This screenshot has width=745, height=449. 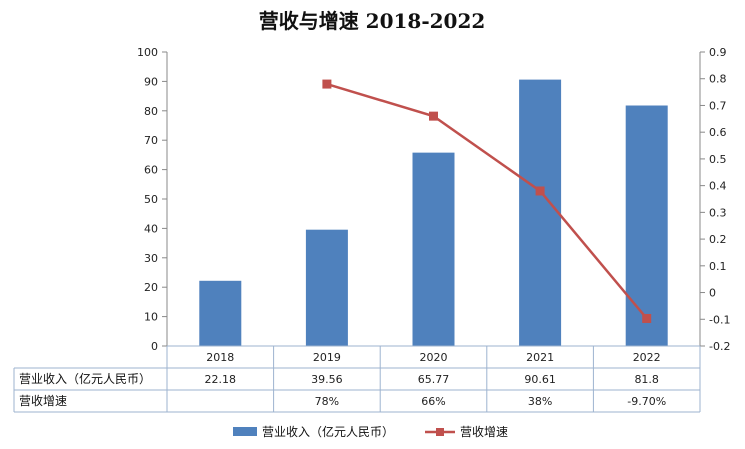 I want to click on right-tick-label: 0, so click(x=712, y=293).